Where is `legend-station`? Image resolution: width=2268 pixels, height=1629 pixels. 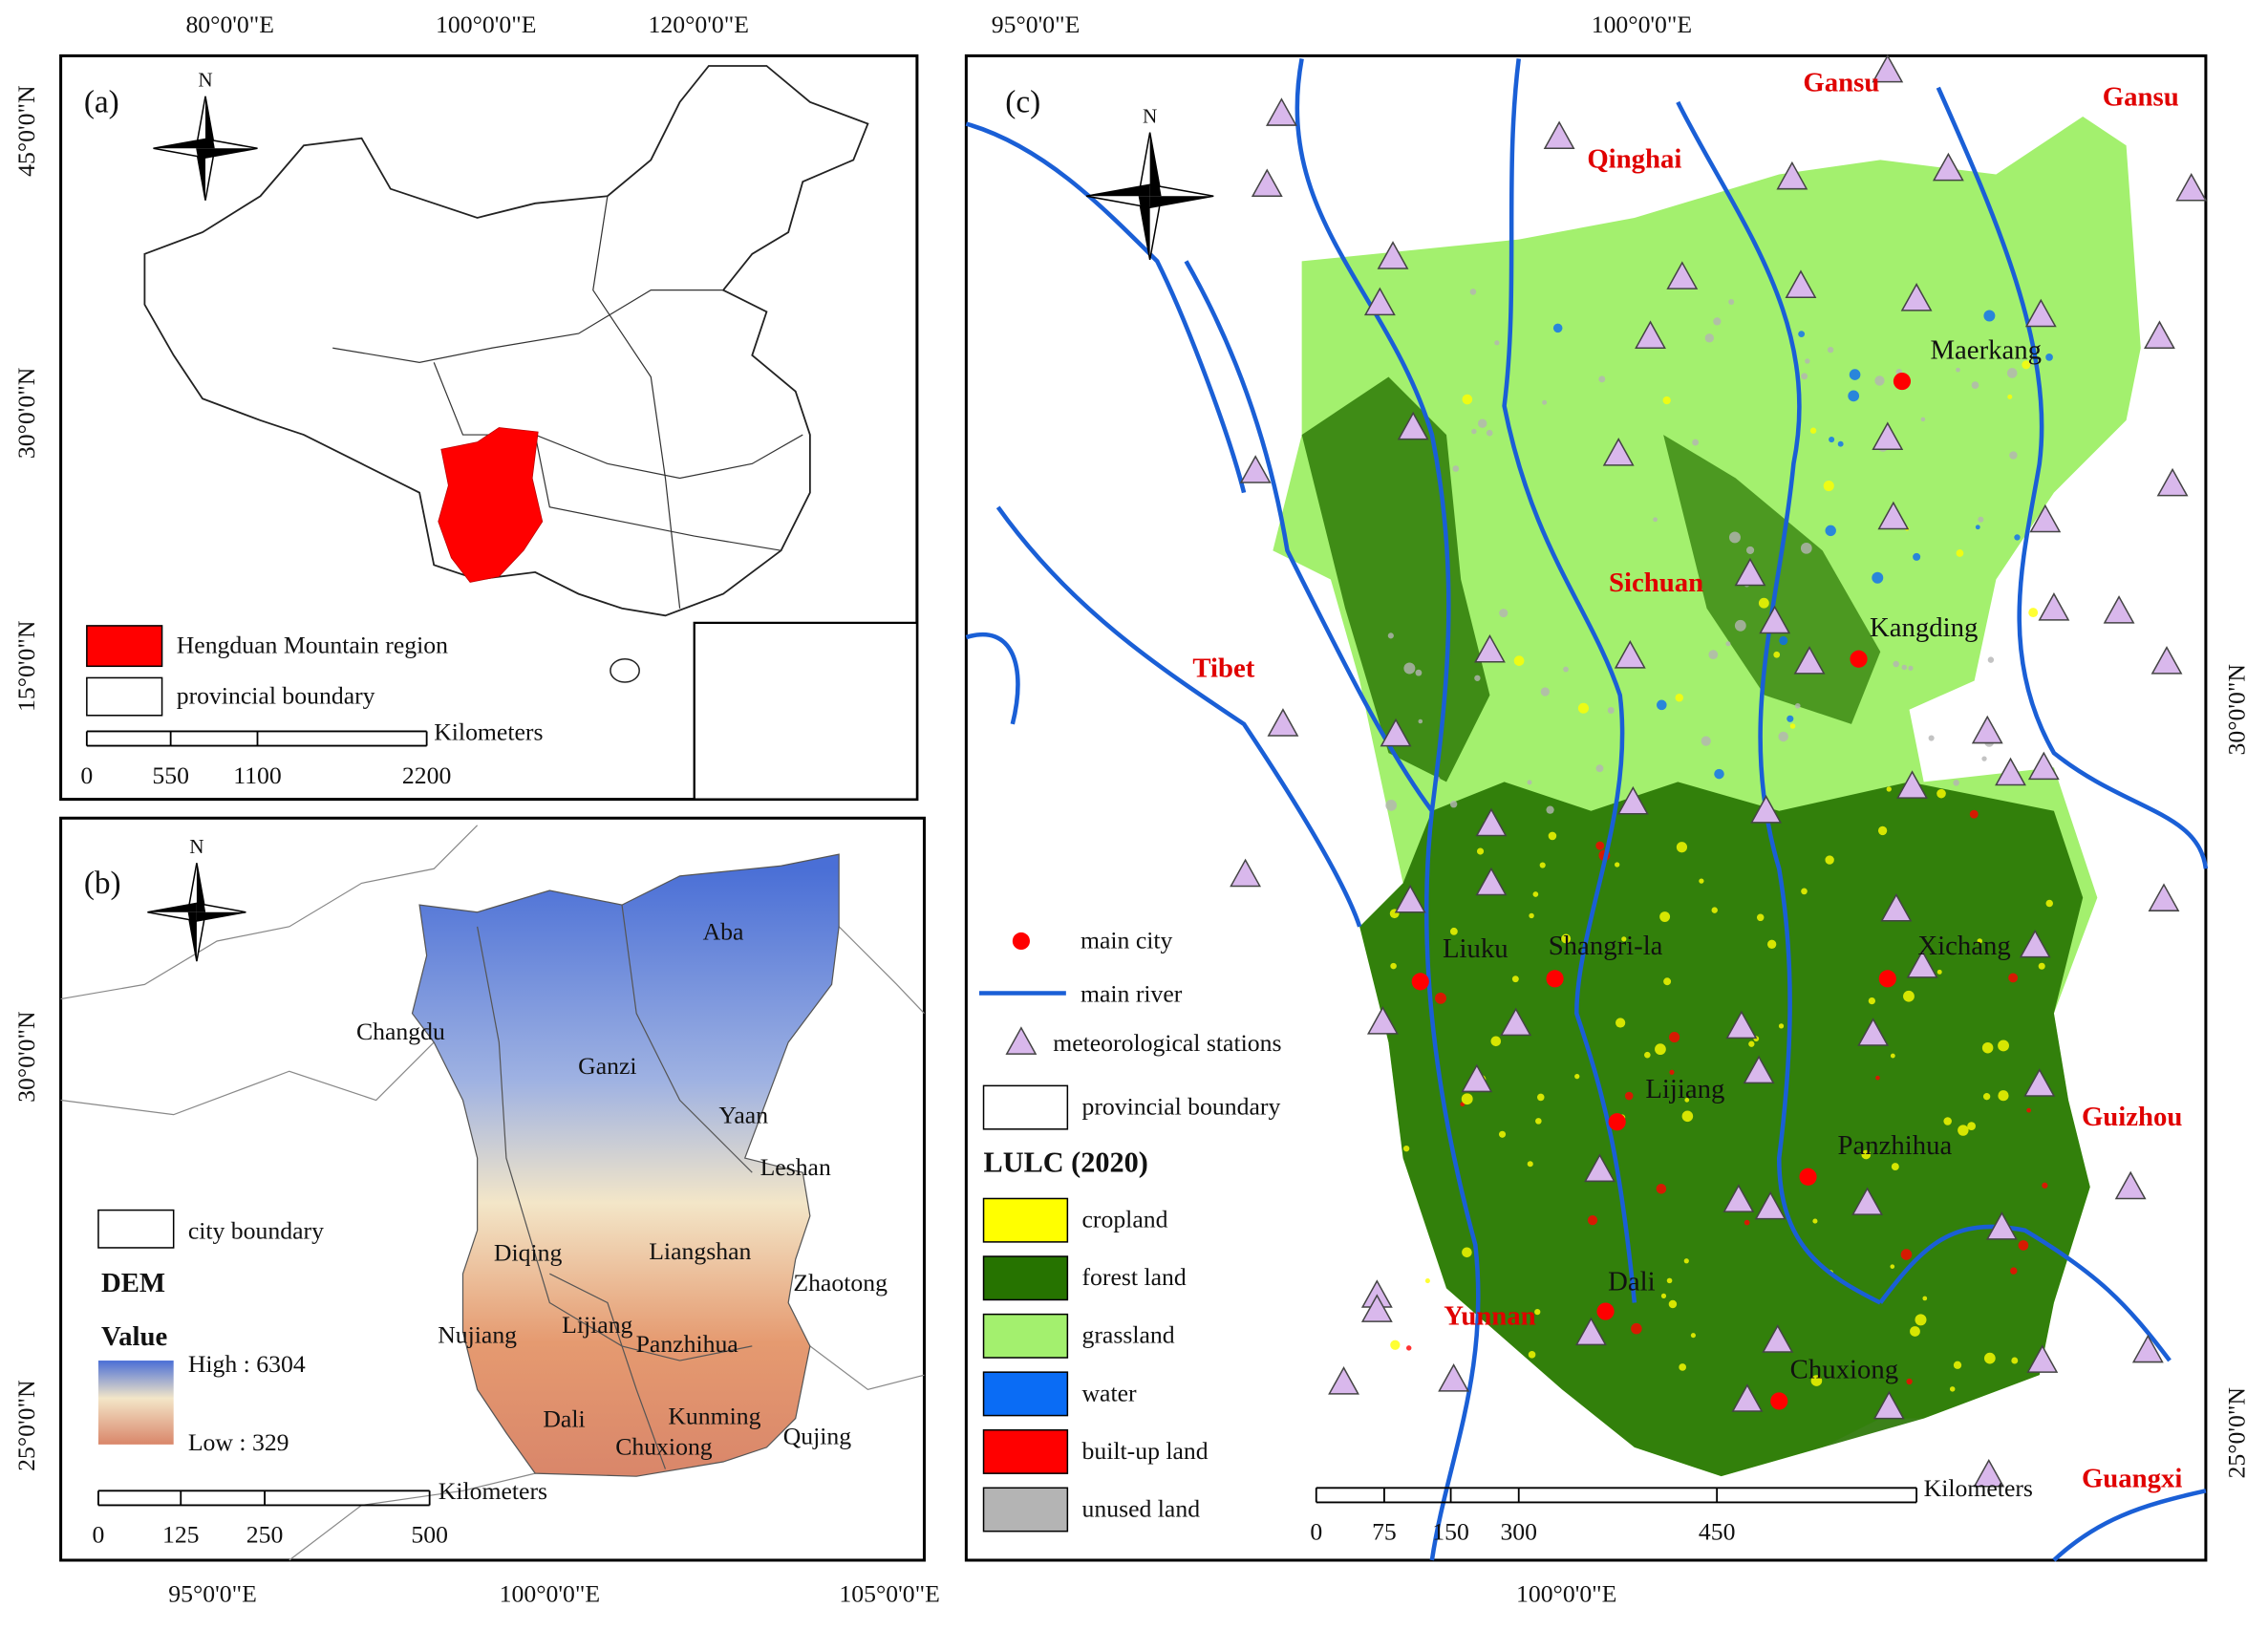 legend-station is located at coordinates (1022, 1040).